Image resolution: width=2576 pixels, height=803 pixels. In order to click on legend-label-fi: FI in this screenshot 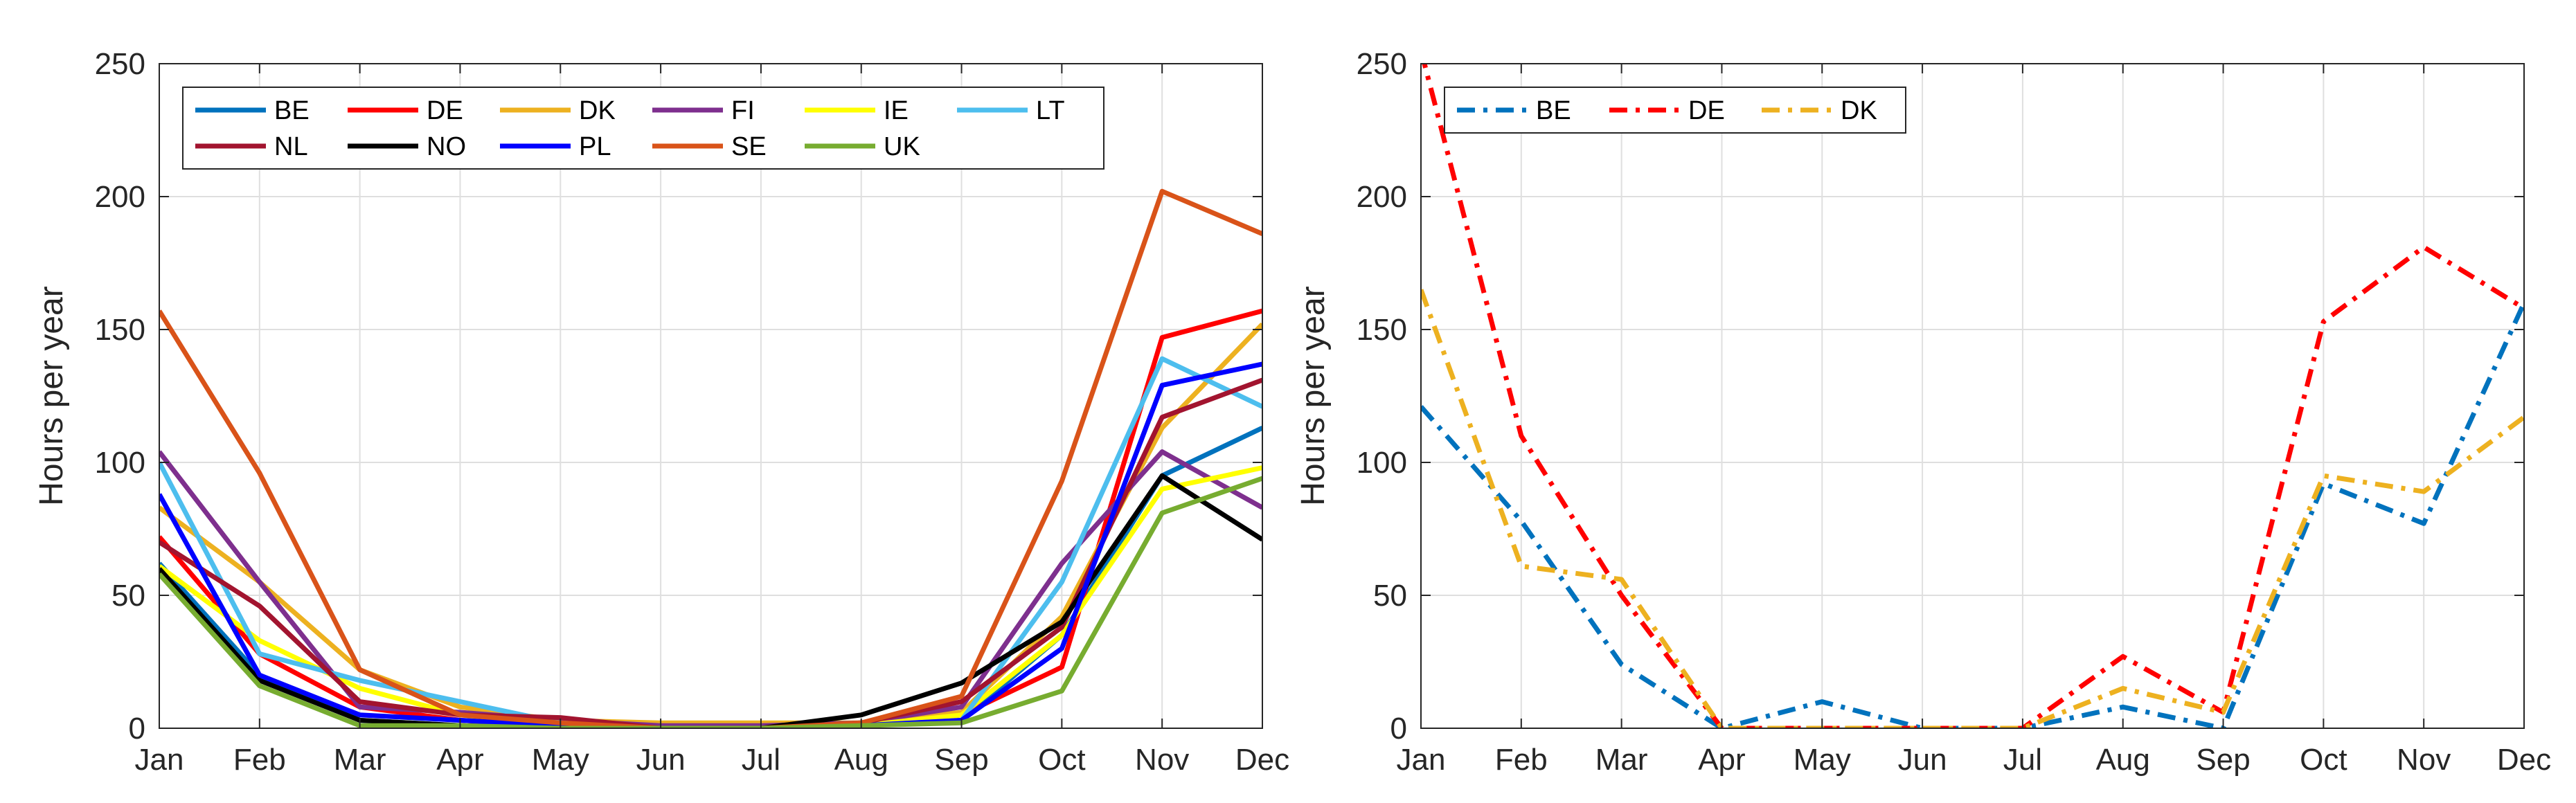, I will do `click(743, 110)`.